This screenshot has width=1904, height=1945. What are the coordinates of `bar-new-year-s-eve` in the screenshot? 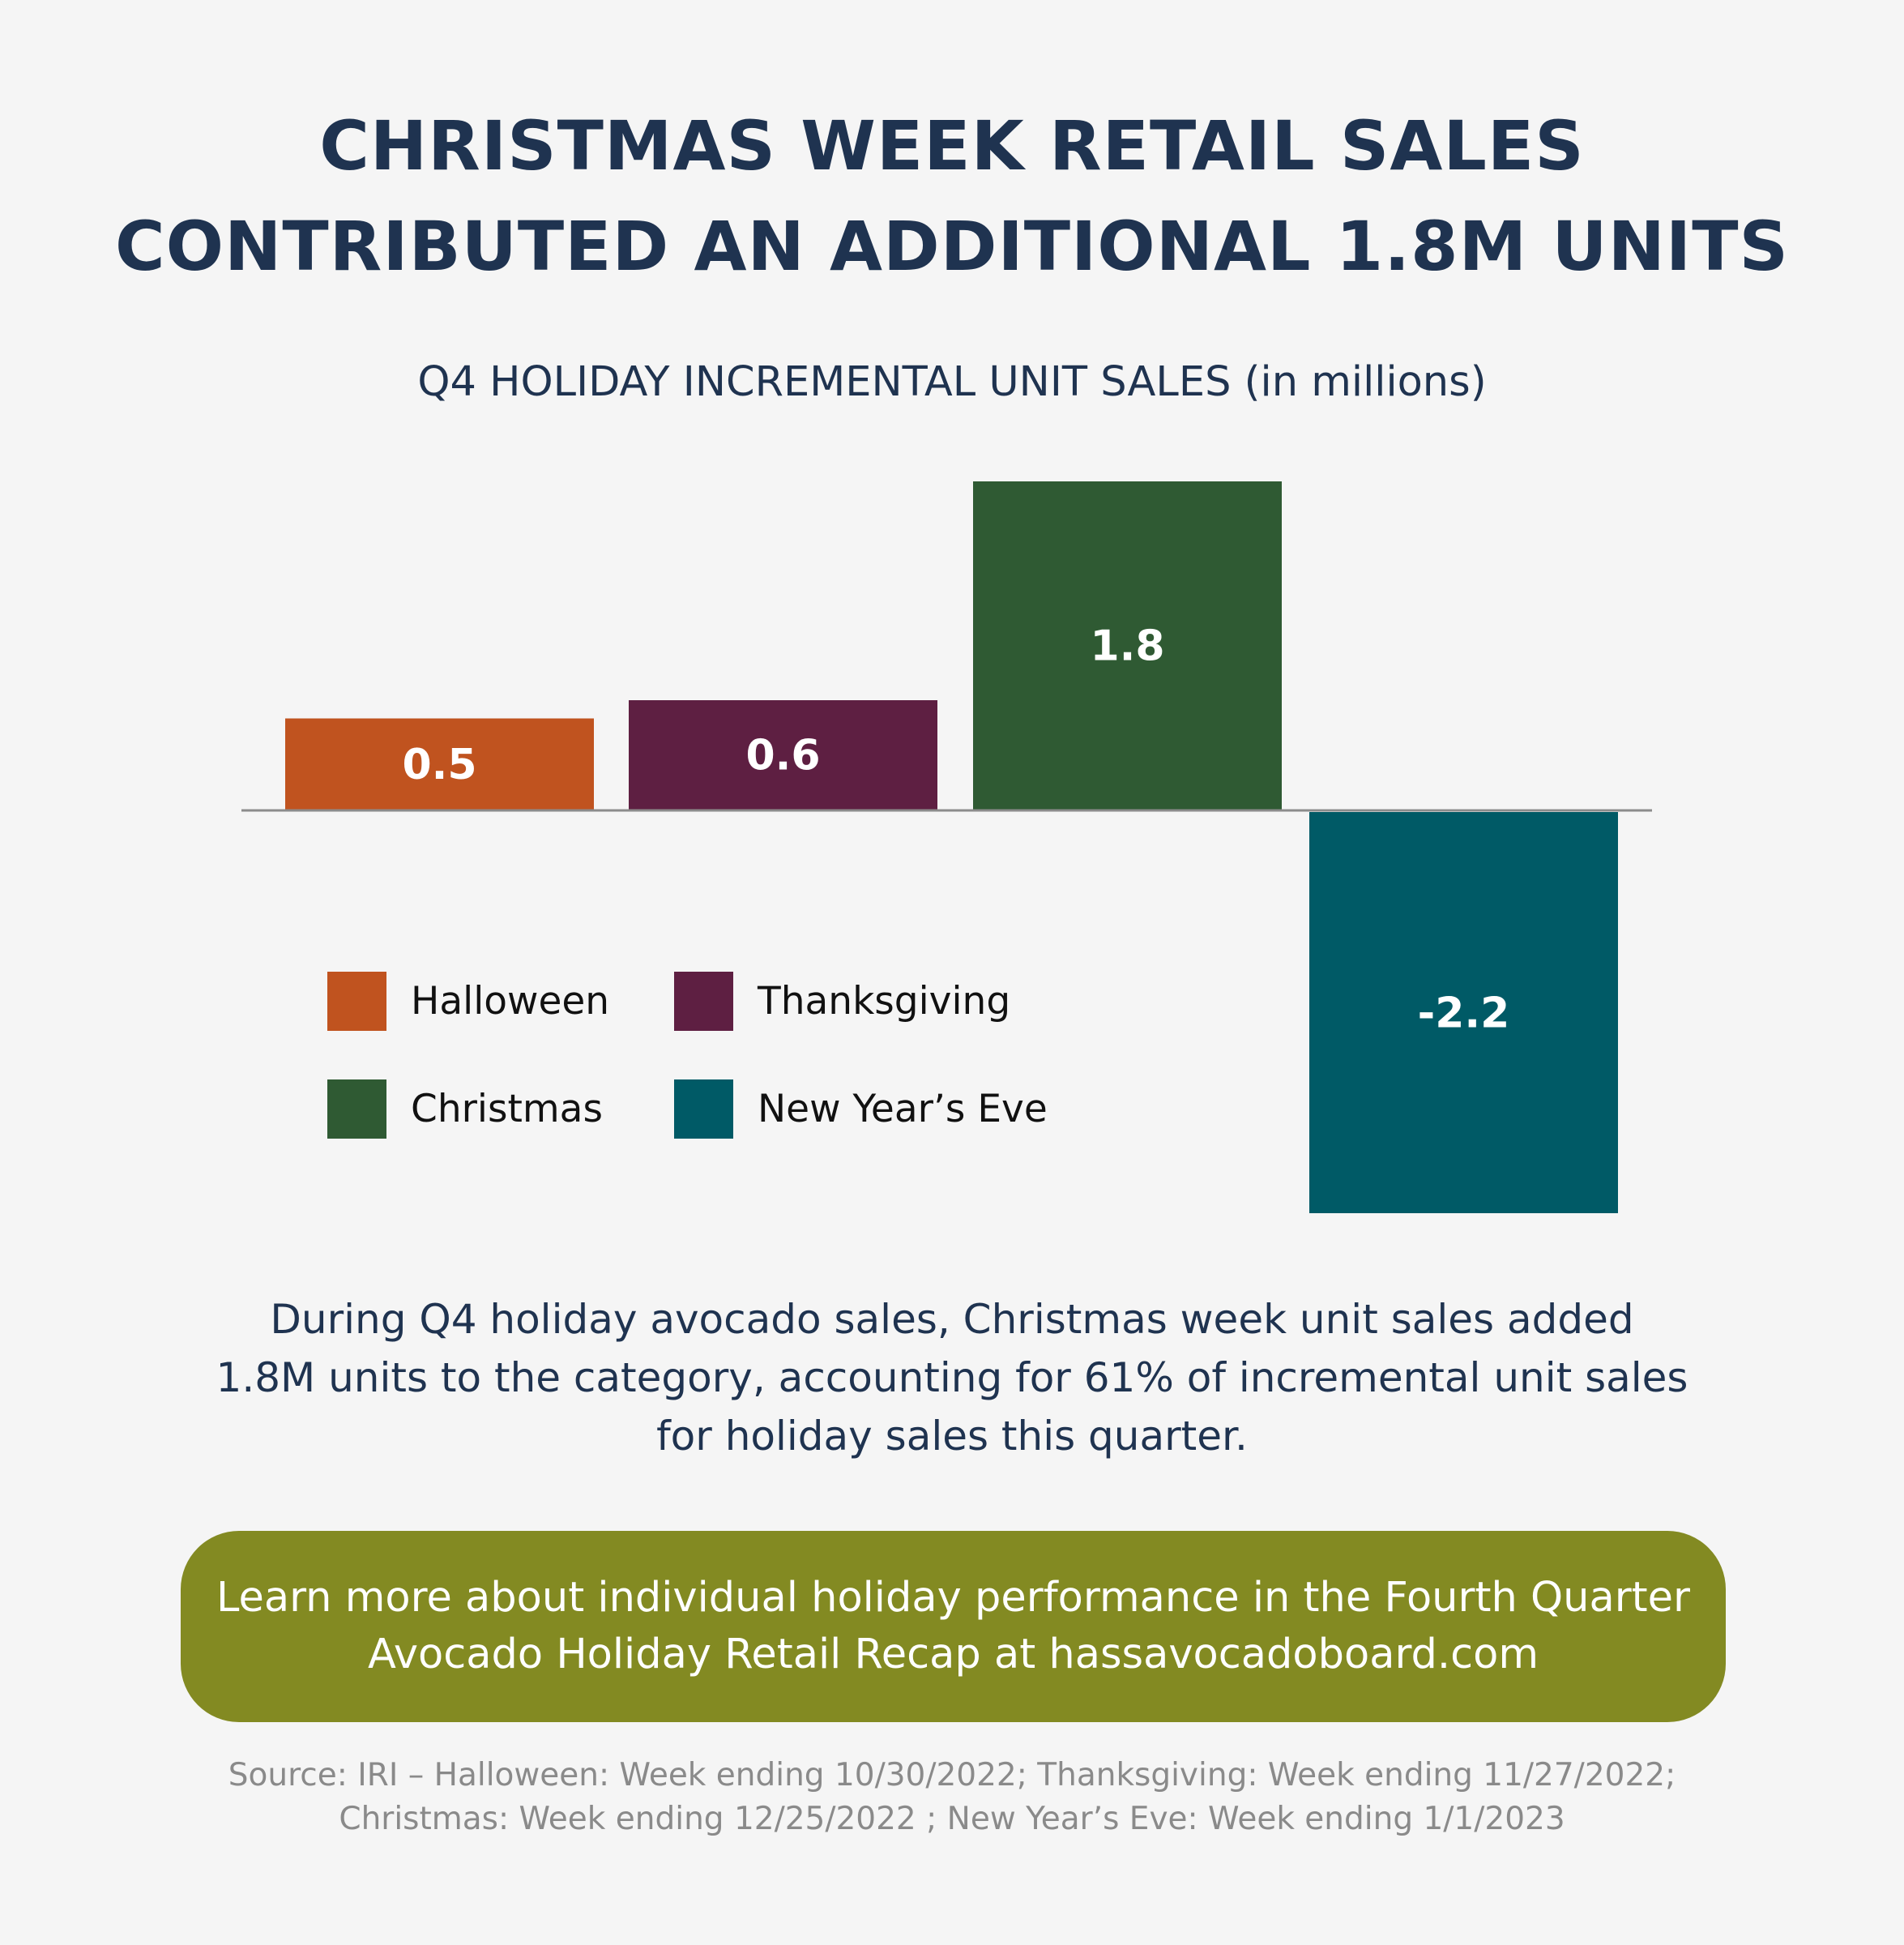 It's located at (1463, 1013).